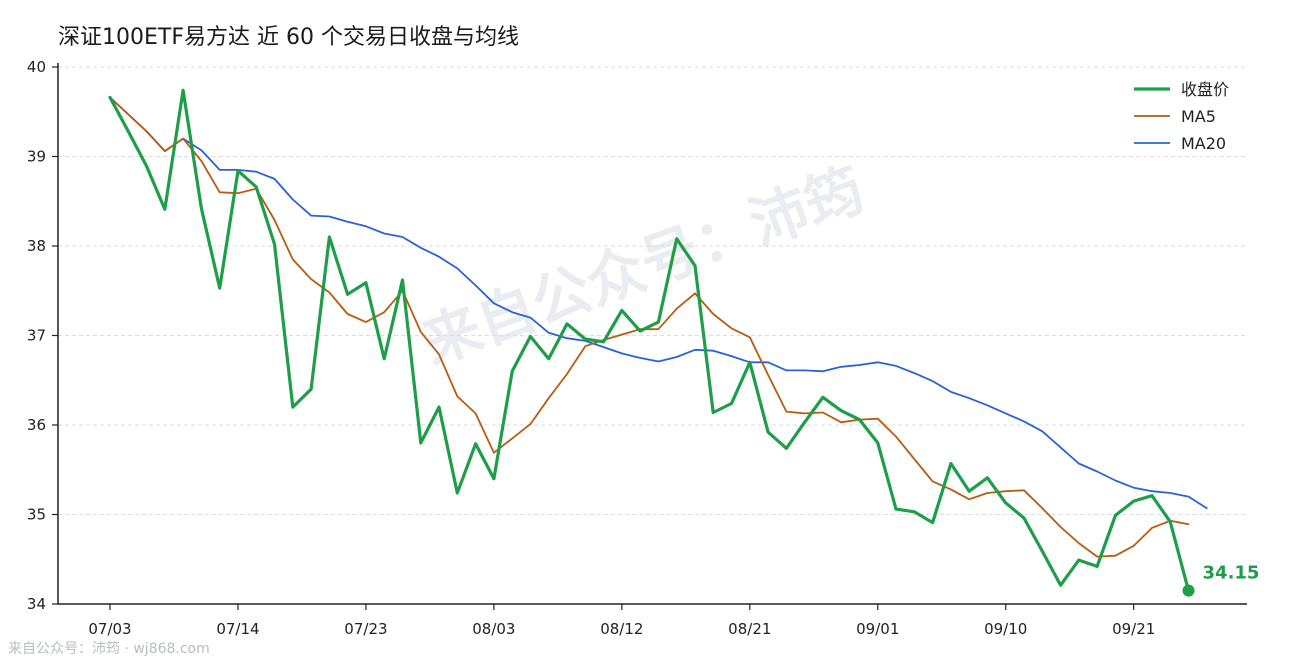  What do you see at coordinates (36, 157) in the screenshot?
I see `y-tick-label: 39` at bounding box center [36, 157].